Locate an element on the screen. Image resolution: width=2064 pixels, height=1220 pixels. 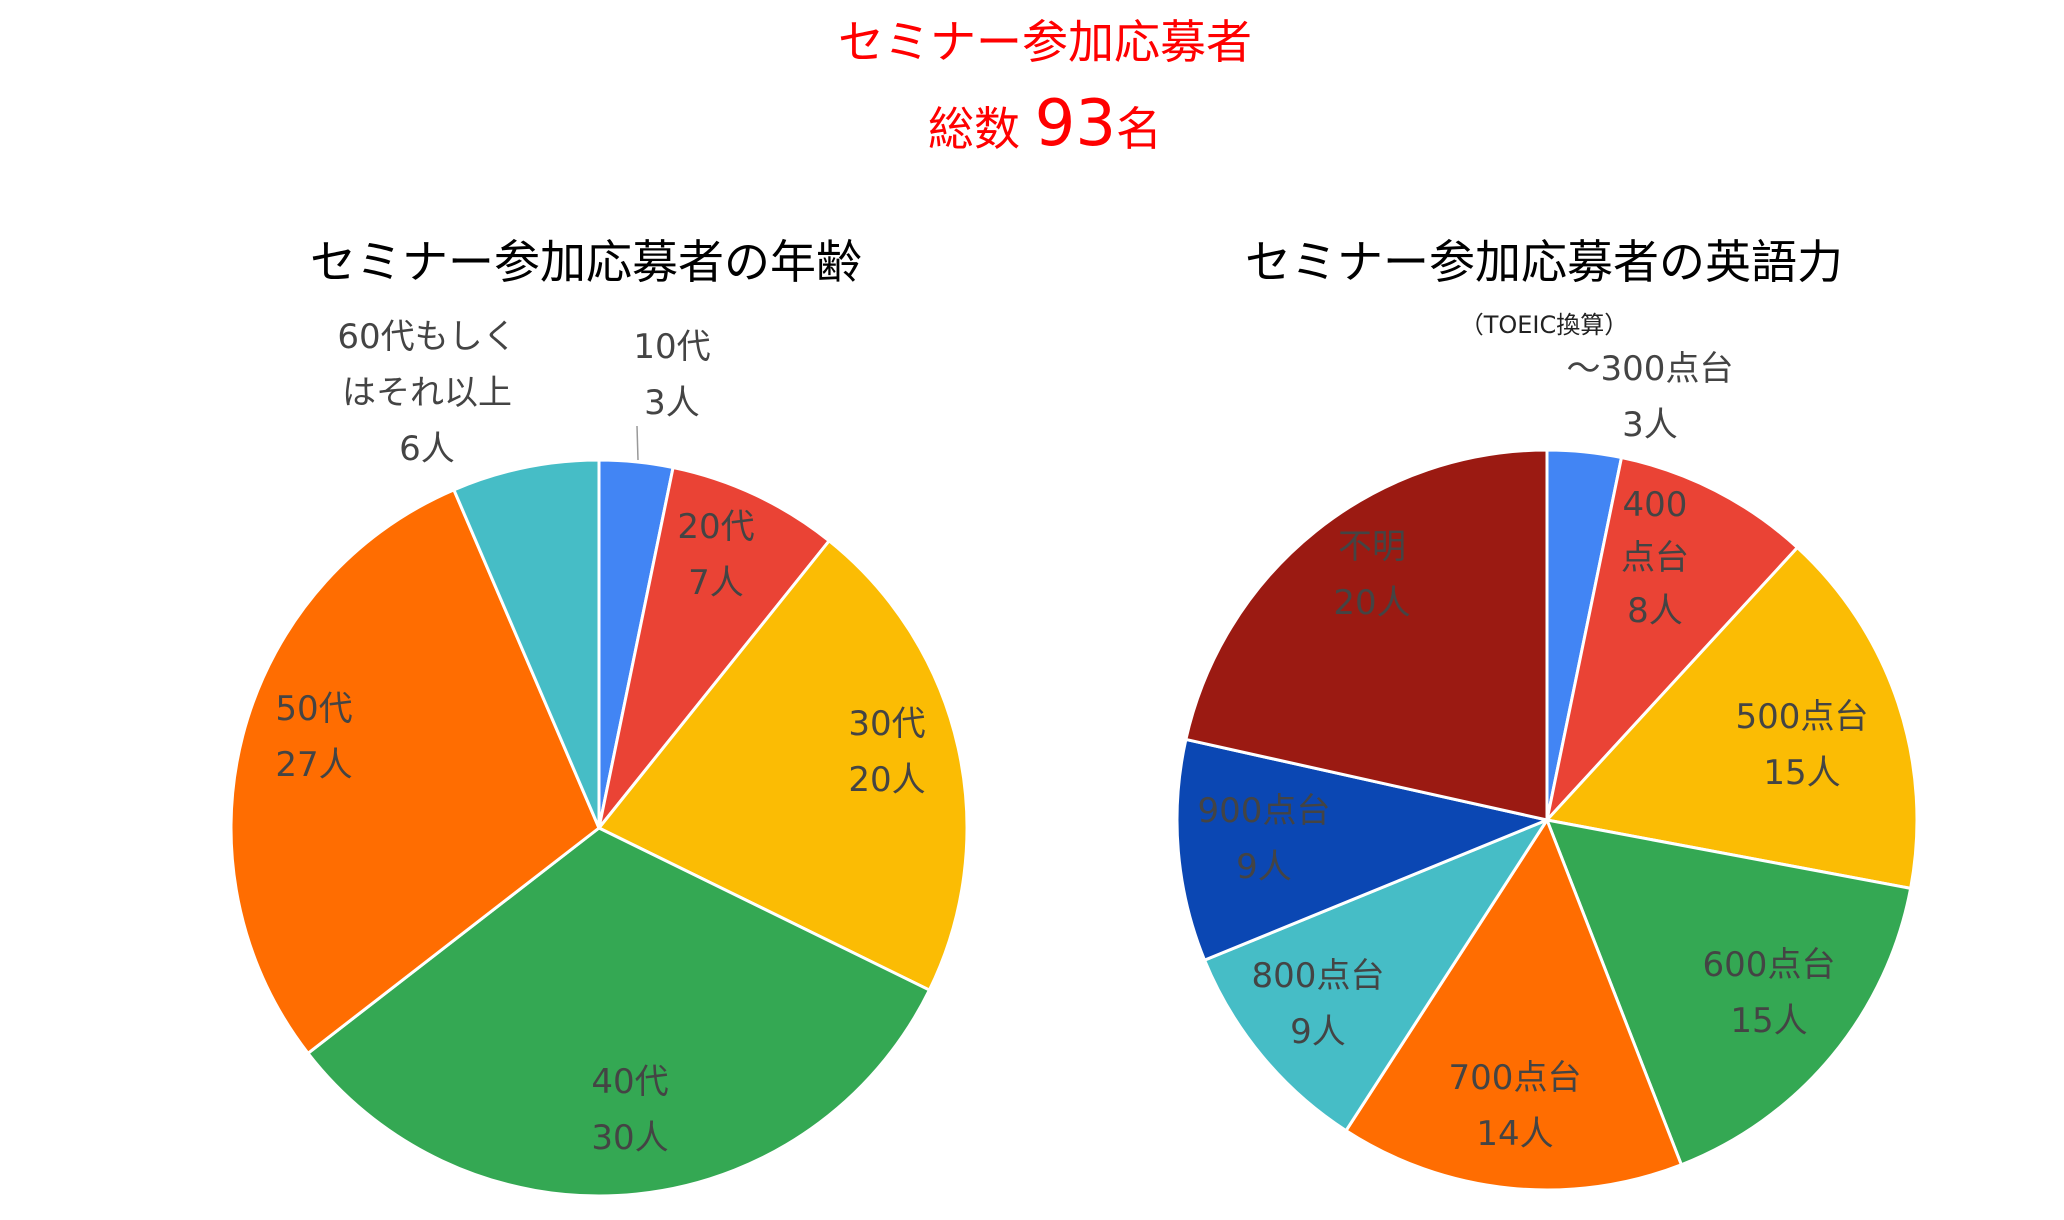
data-label: 60代もしくはそれ以上 6人 is located at coordinates (426, 393).